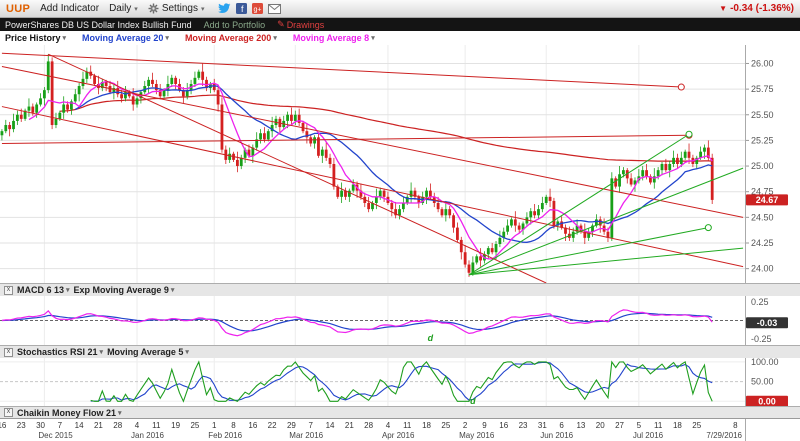  What do you see at coordinates (8, 290) in the screenshot?
I see `macd-close-button: x` at bounding box center [8, 290].